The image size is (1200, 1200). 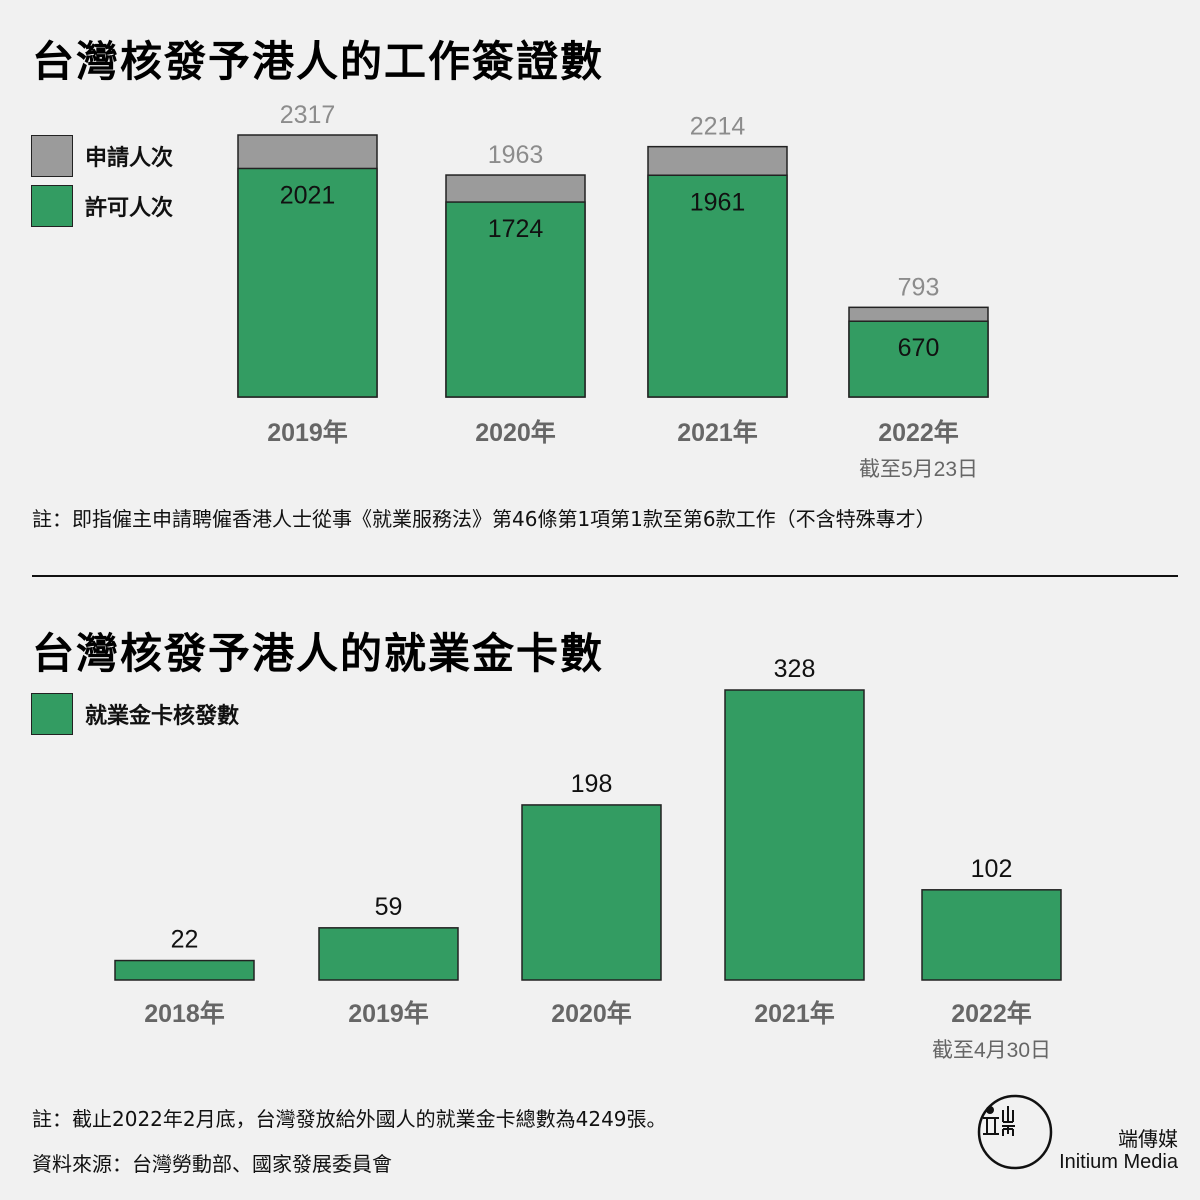 What do you see at coordinates (718, 127) in the screenshot?
I see `value-label-applied-2: 2214` at bounding box center [718, 127].